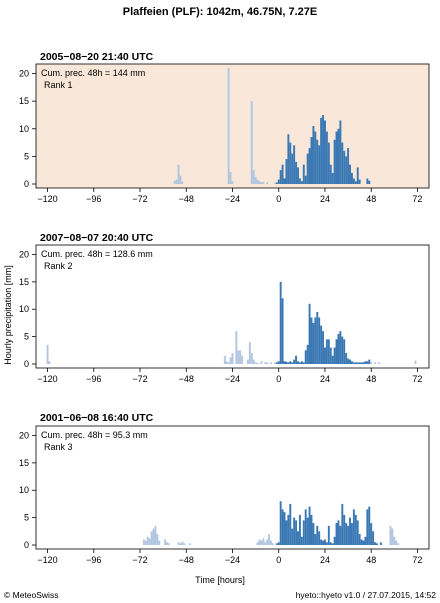 The image size is (440, 603). Describe the element at coordinates (186, 379) in the screenshot. I see `panel-2-xtick-label: −48` at that location.